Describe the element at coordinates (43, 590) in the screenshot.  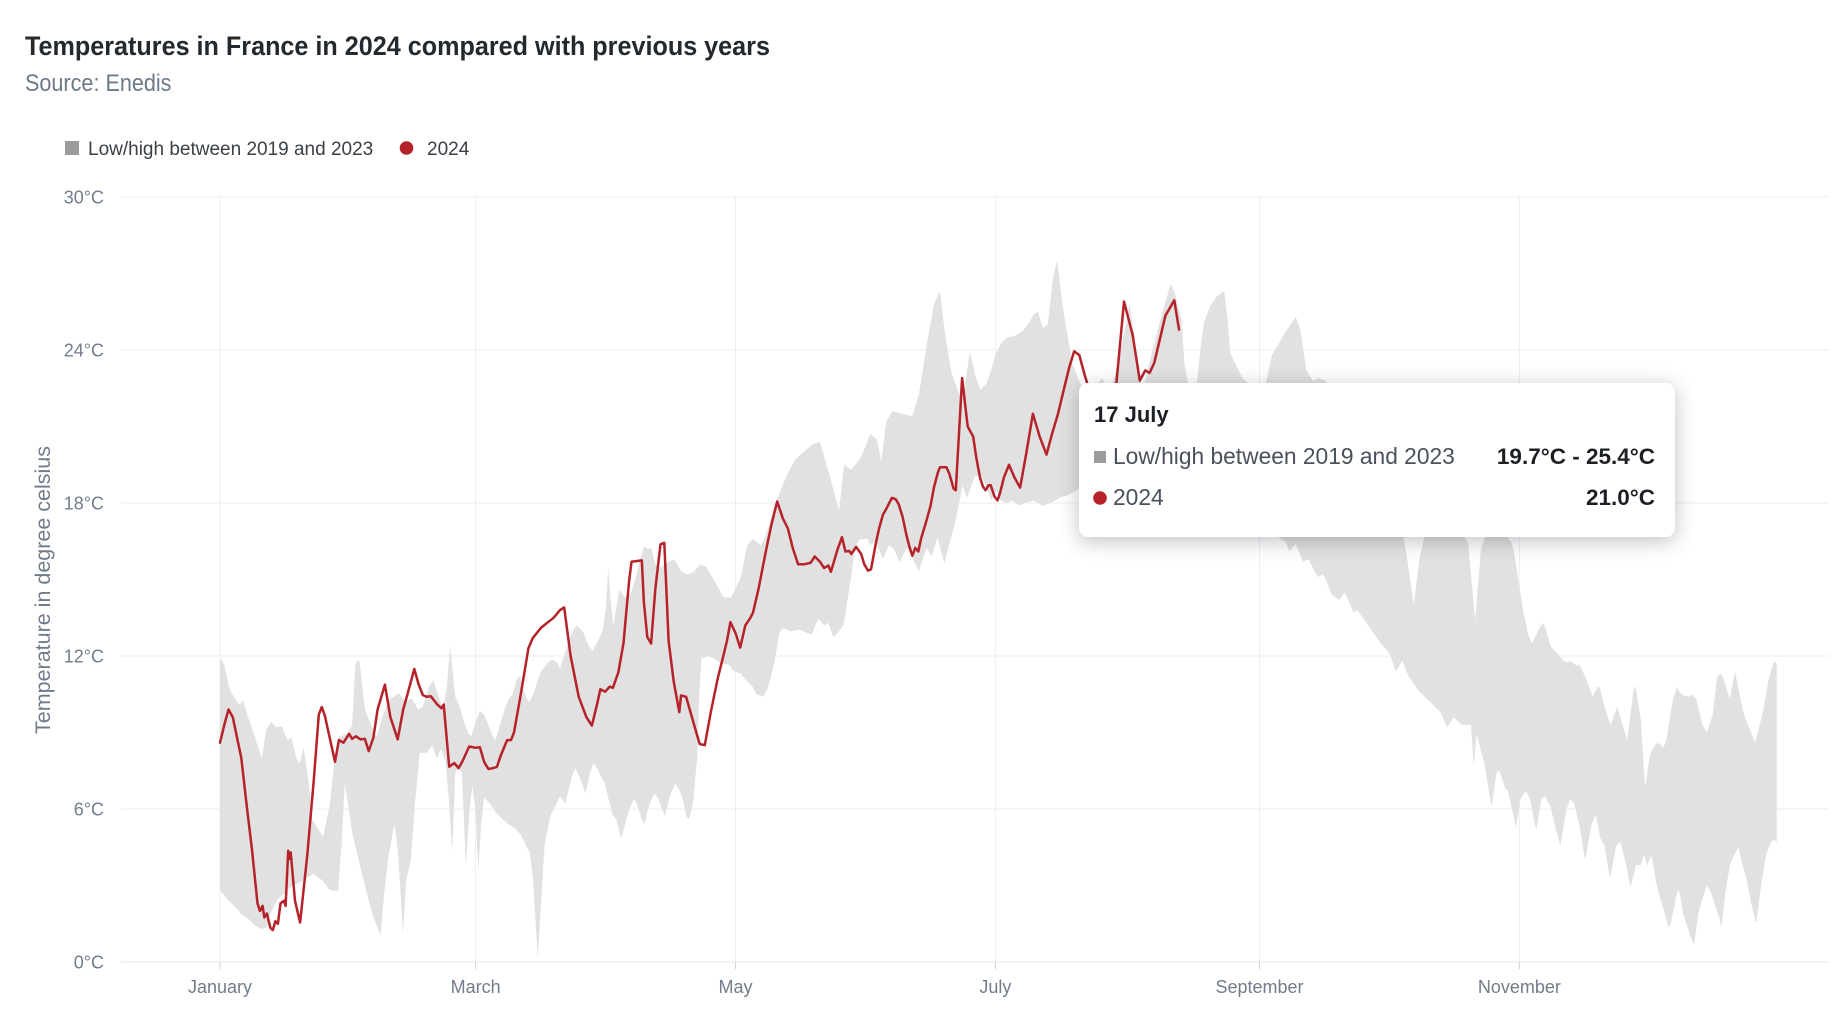
I see `svg-text: Temperature in degree celsius` at that location.